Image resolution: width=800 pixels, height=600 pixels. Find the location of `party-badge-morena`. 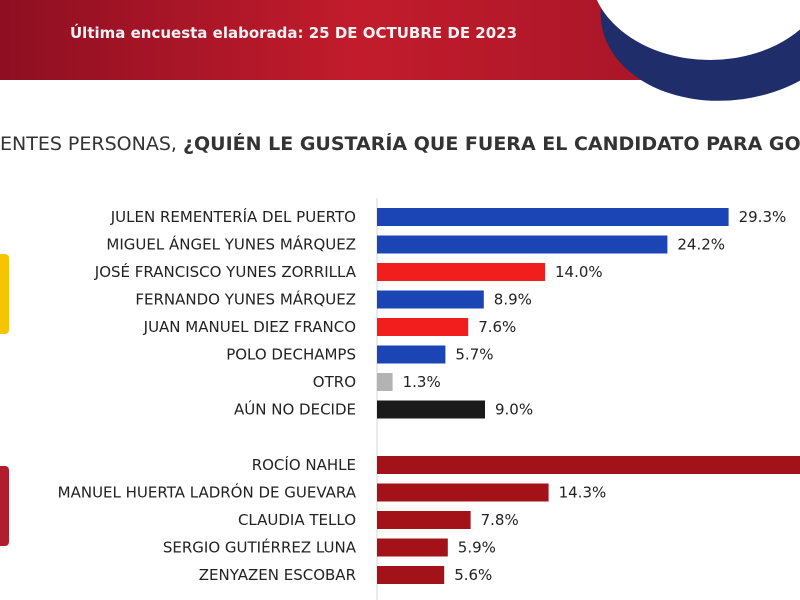

party-badge-morena is located at coordinates (4, 506).